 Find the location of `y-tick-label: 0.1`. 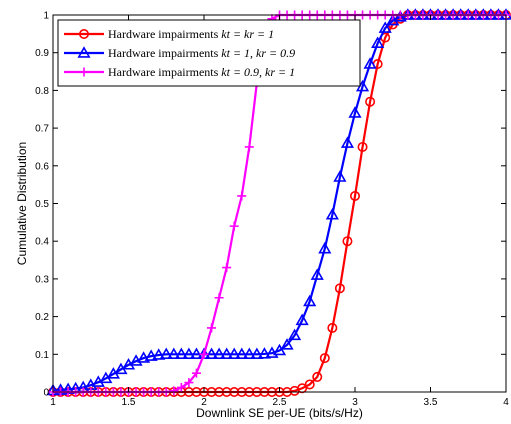

y-tick-label: 0.1 is located at coordinates (42, 355).